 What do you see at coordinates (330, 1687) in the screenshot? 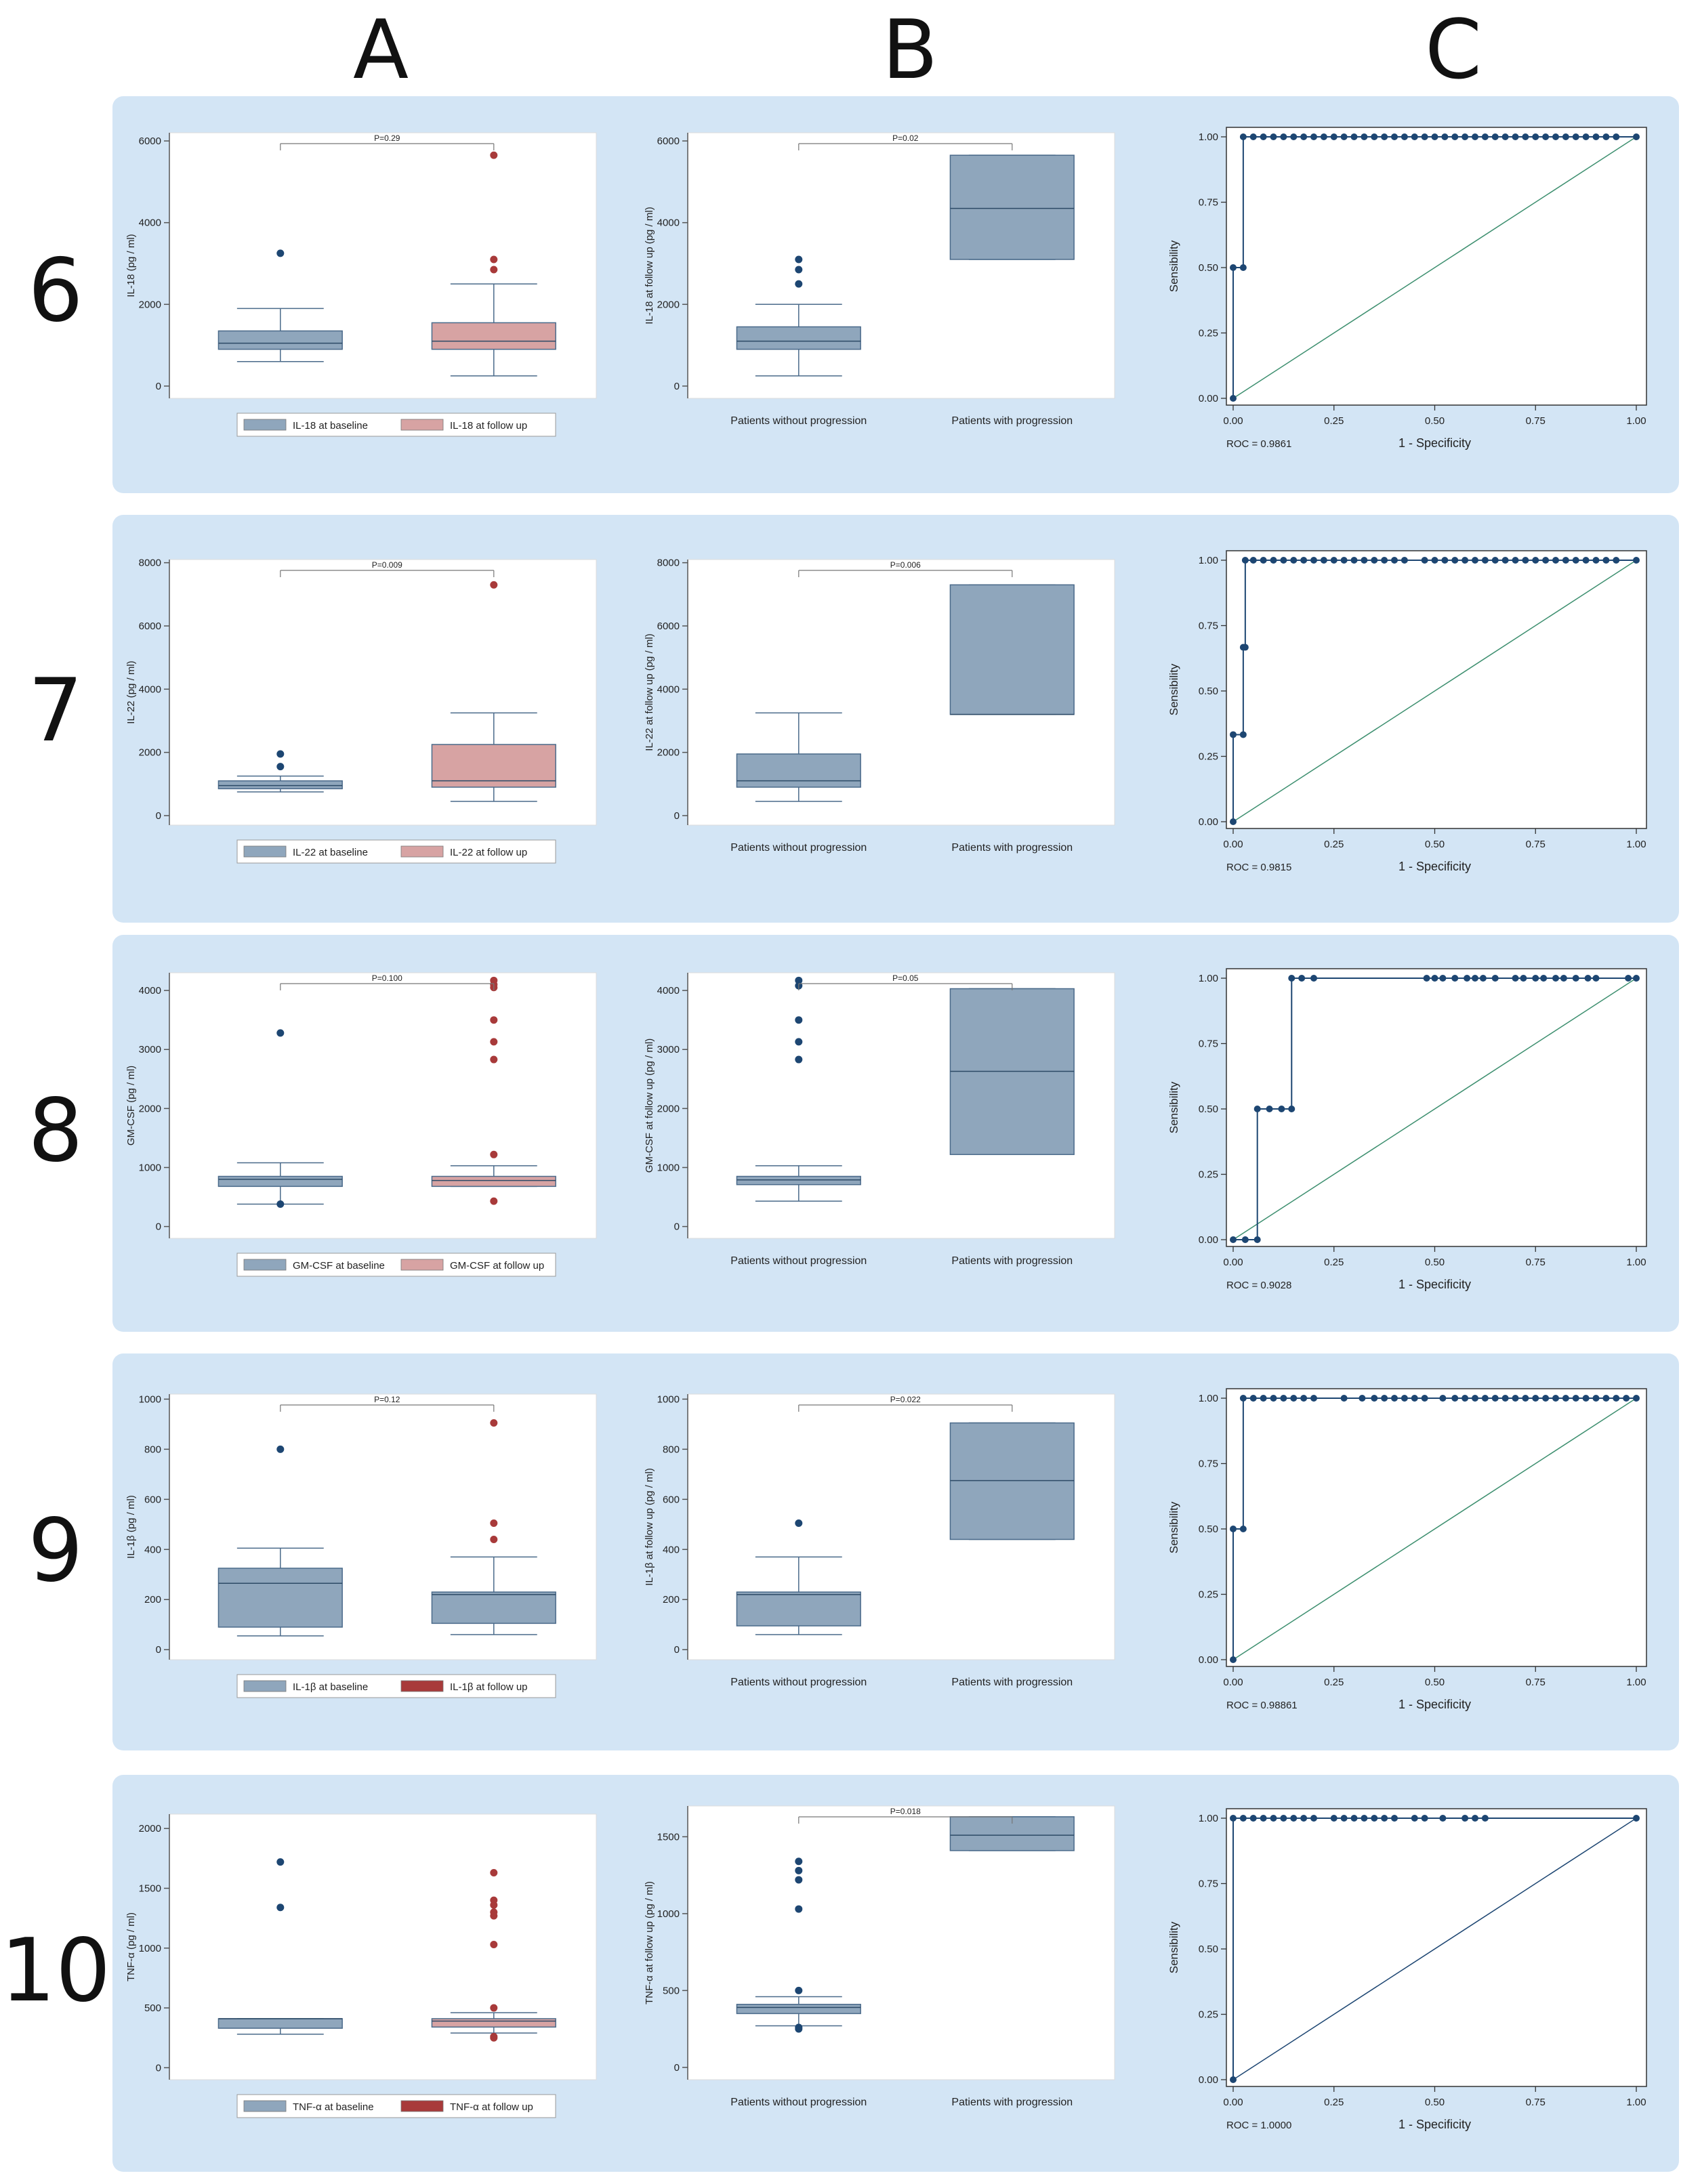
I see `row9-a-legend-label-0: IL-1β at baseline` at bounding box center [330, 1687].